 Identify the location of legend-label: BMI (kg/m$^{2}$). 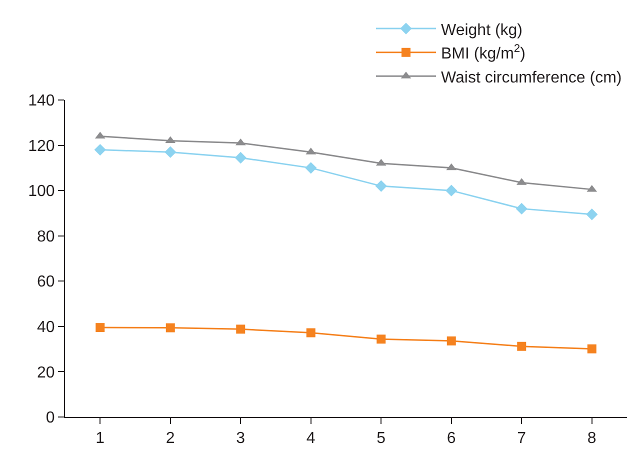
(483, 52).